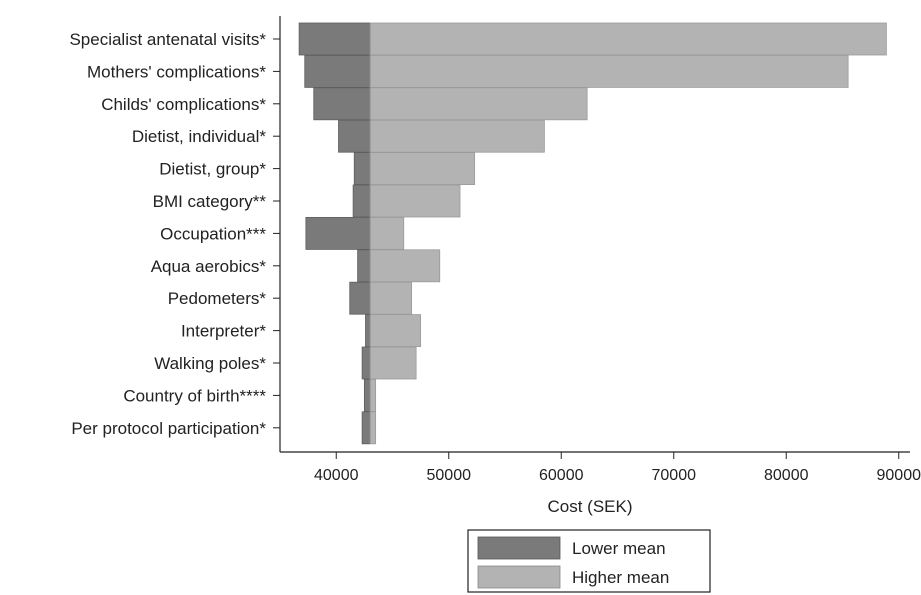  Describe the element at coordinates (338, 233) in the screenshot. I see `bar-lower-occupation` at that location.